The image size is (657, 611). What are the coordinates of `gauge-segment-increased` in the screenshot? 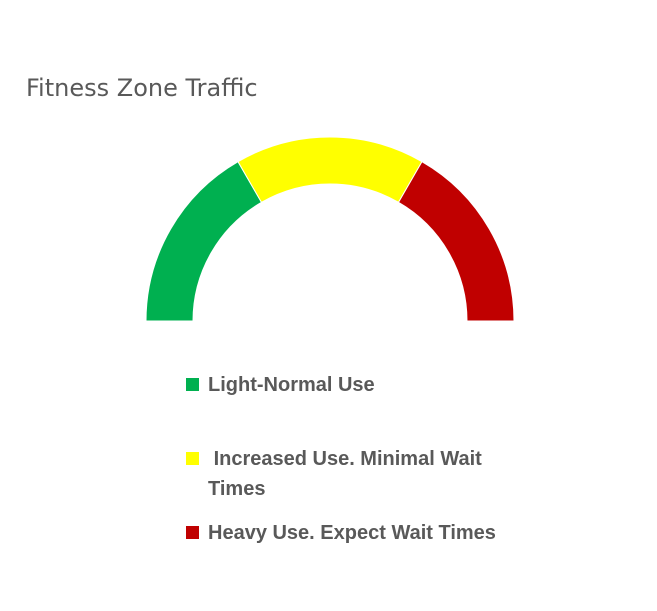 It's located at (330, 170).